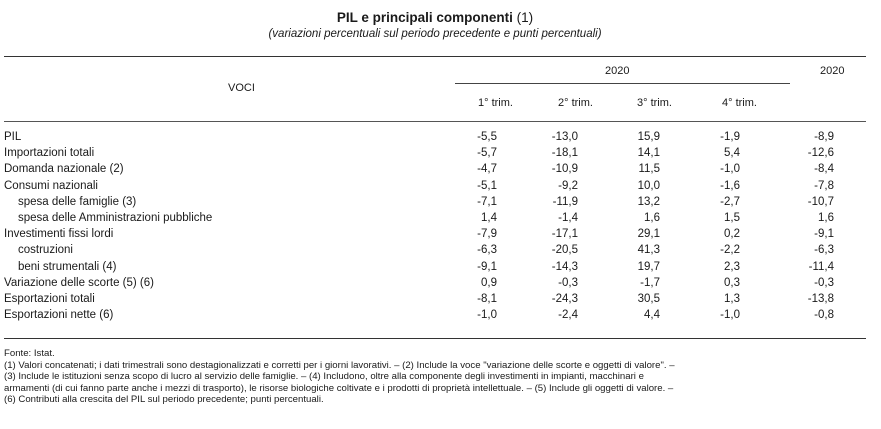  Describe the element at coordinates (826, 218) in the screenshot. I see `cell-value: 1,6` at that location.